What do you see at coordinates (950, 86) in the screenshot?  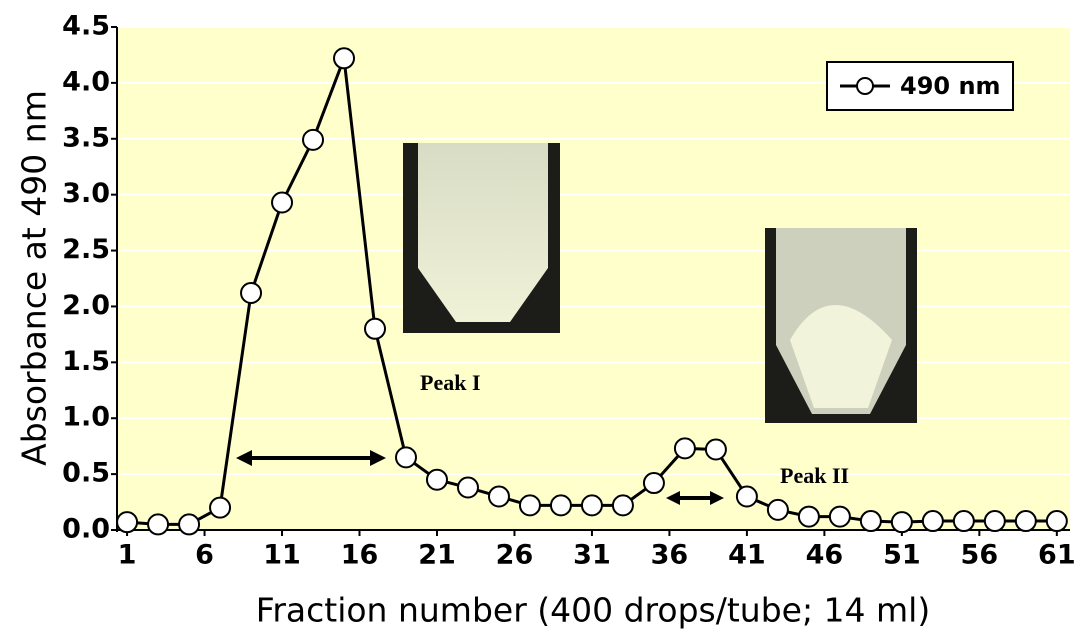 I see `legend-label: 490 nm` at bounding box center [950, 86].